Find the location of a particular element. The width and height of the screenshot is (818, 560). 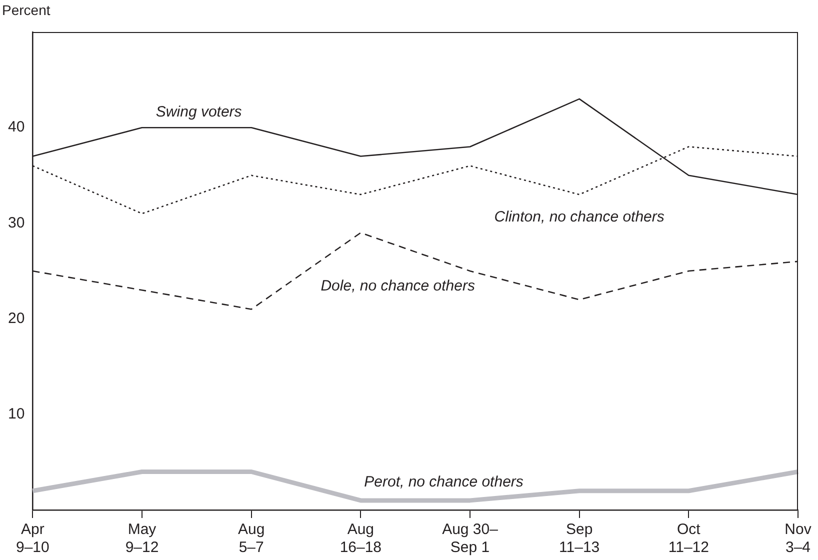

y-tick-label: 40 is located at coordinates (16, 127).